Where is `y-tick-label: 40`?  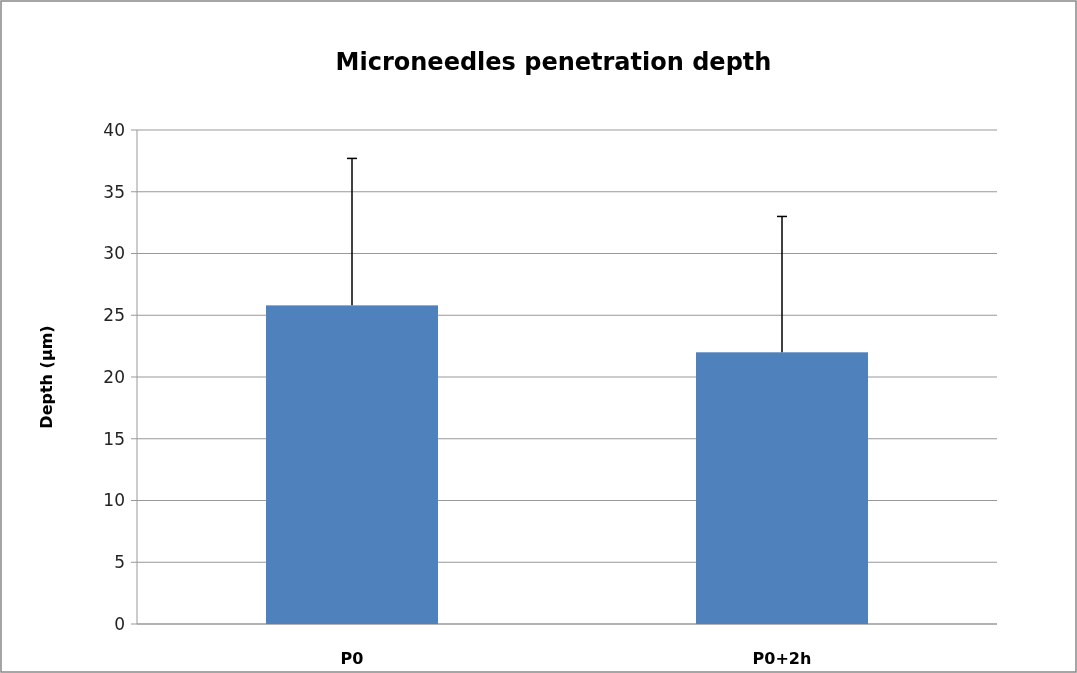
y-tick-label: 40 is located at coordinates (114, 129).